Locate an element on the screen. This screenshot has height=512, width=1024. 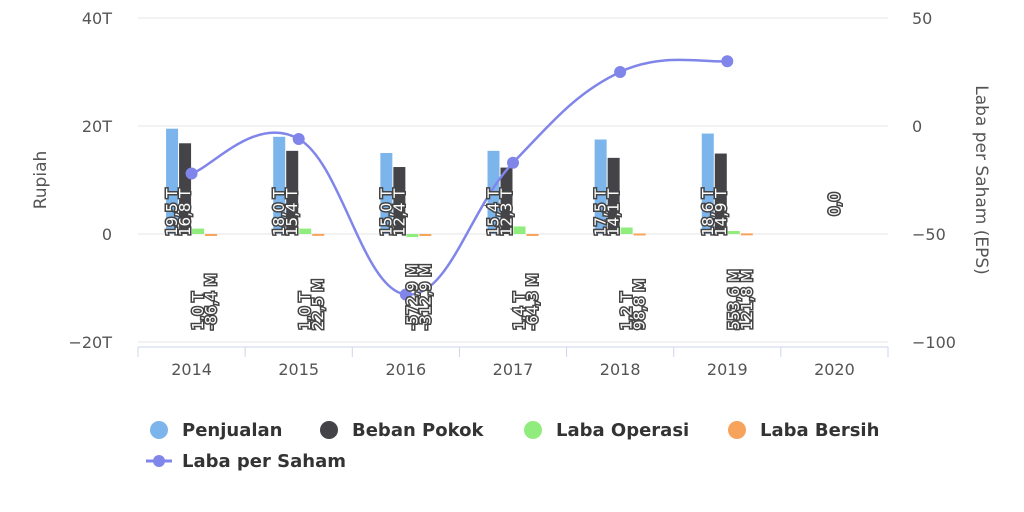
y-left-tick-label: 20T is located at coordinates (97, 126).